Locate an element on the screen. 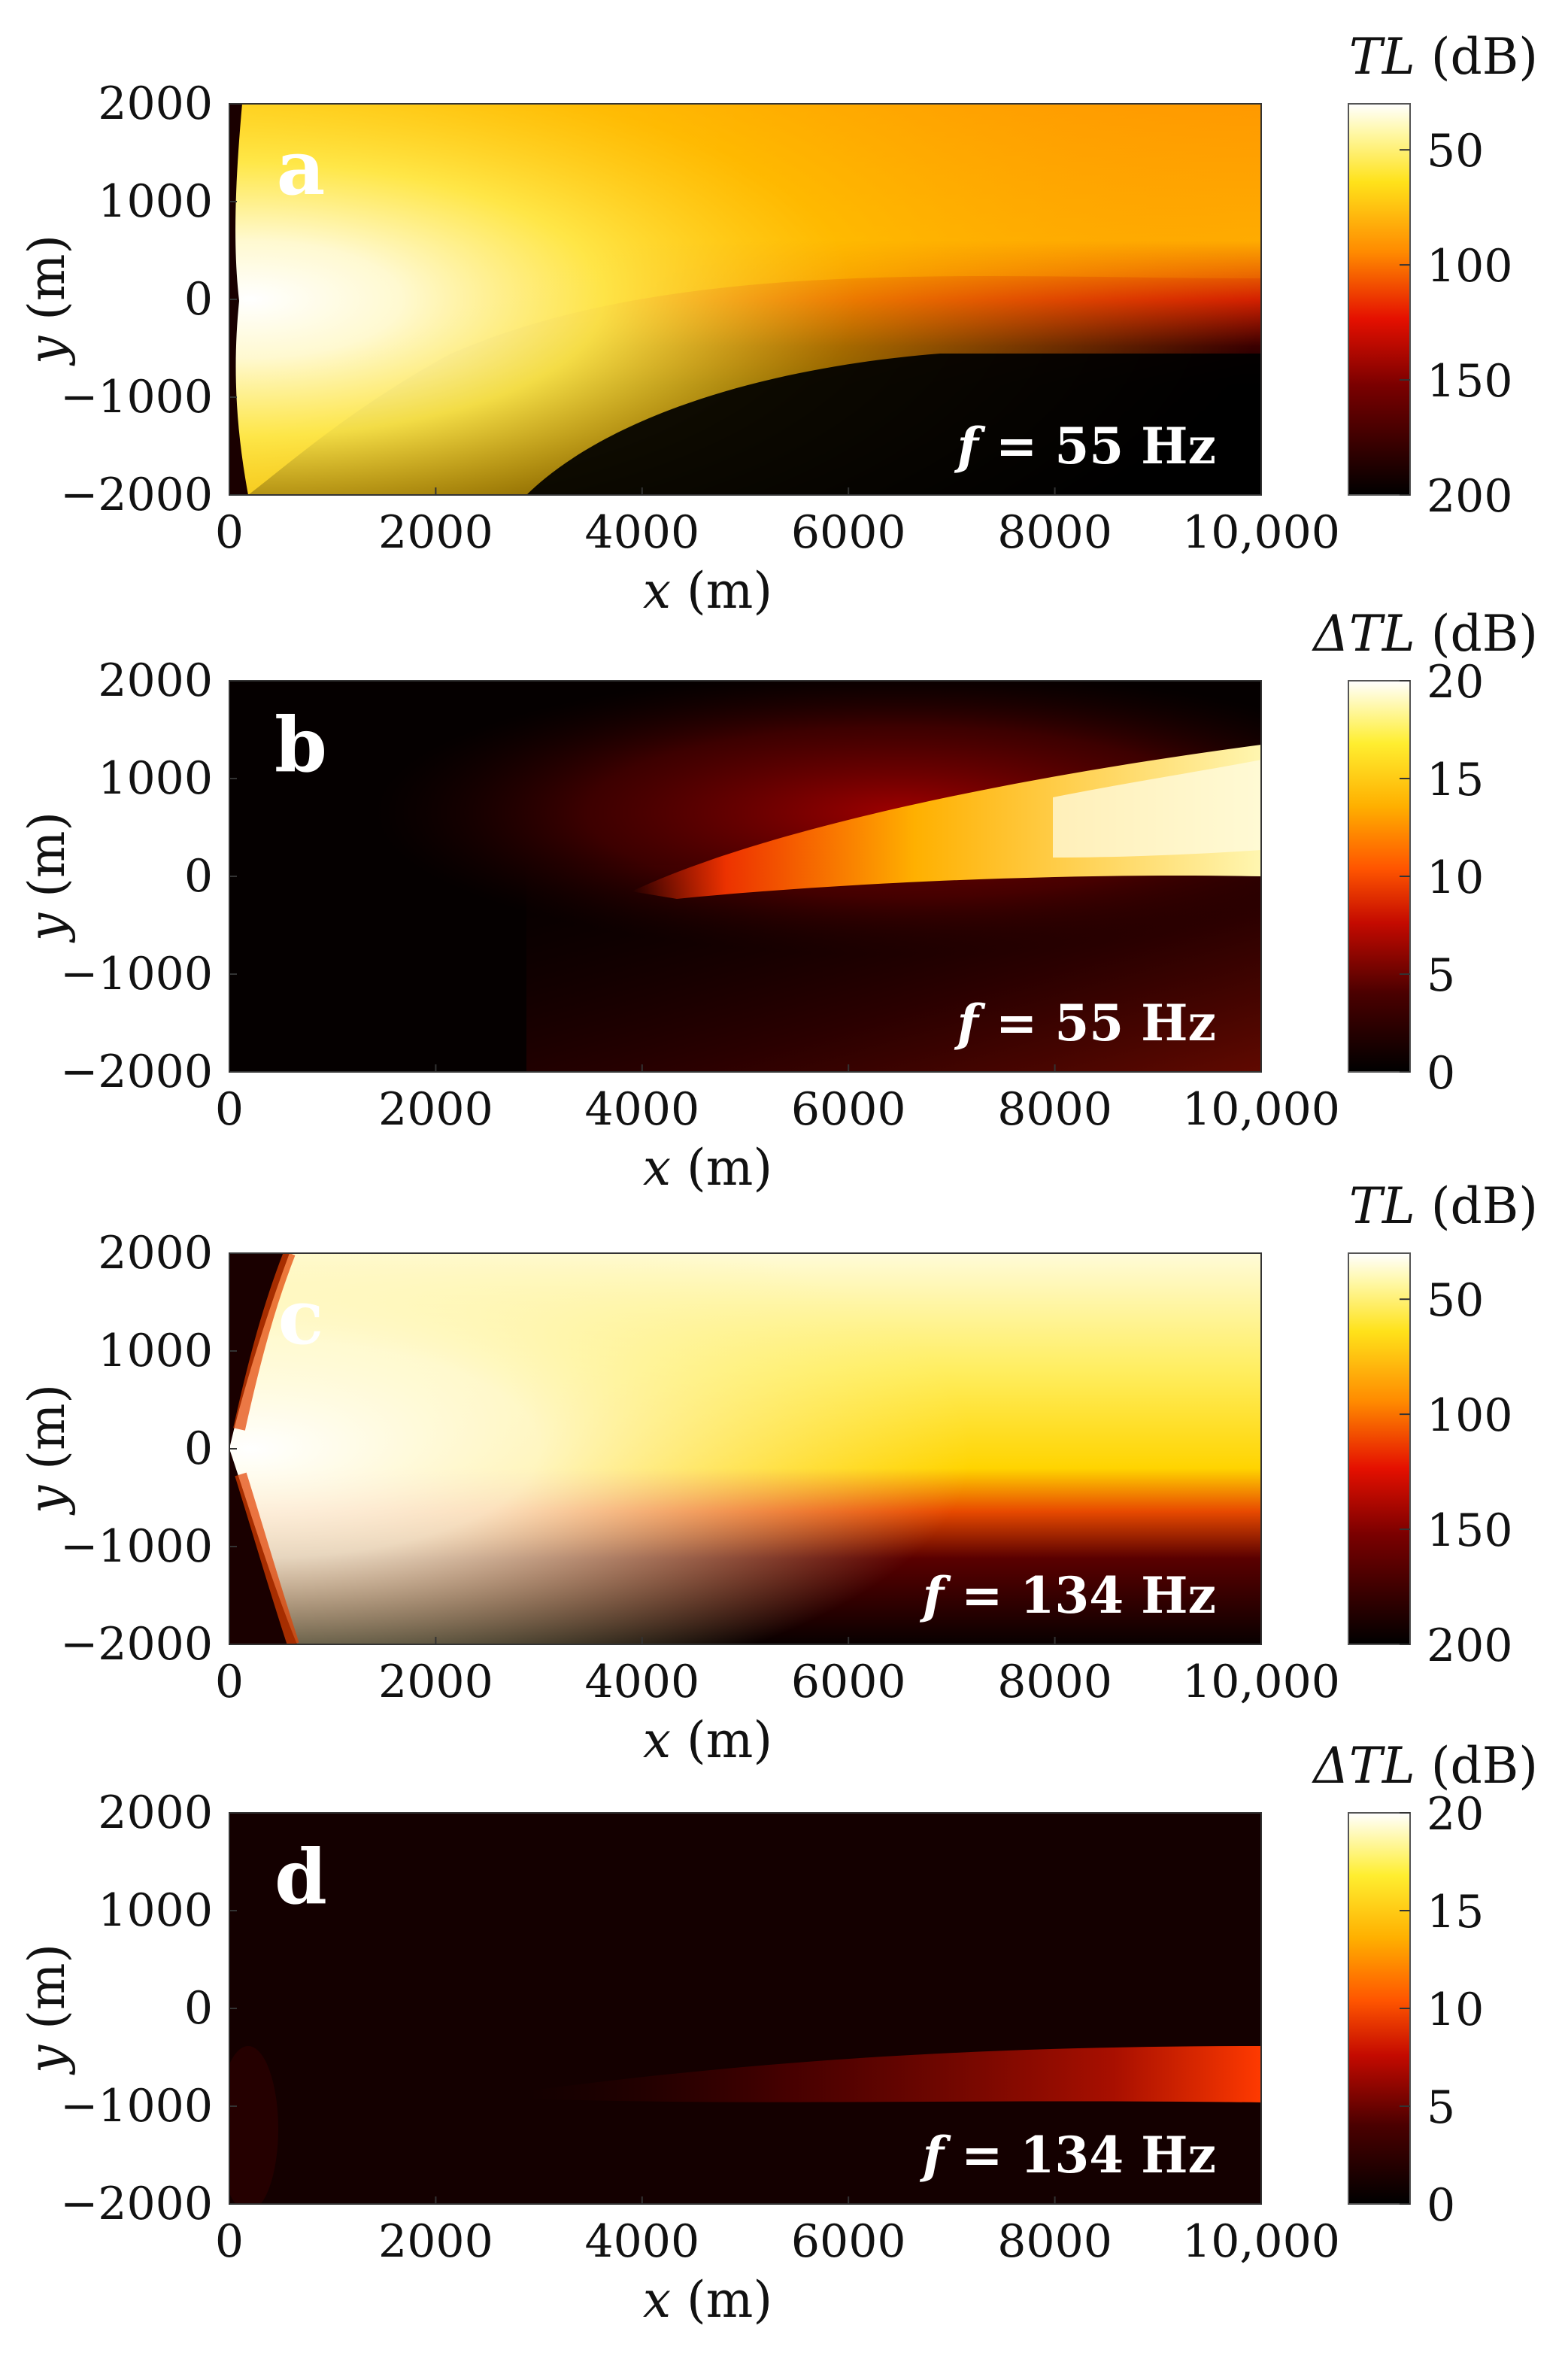 The width and height of the screenshot is (1562, 2380). heatmap-field-d is located at coordinates (745, 2008).